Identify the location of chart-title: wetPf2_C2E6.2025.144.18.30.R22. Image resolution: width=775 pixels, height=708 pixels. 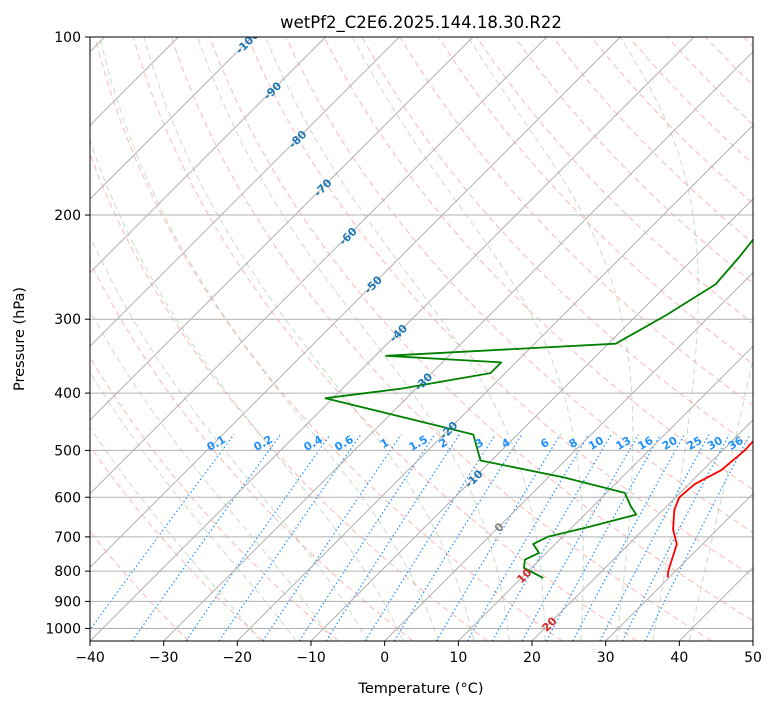
(421, 23).